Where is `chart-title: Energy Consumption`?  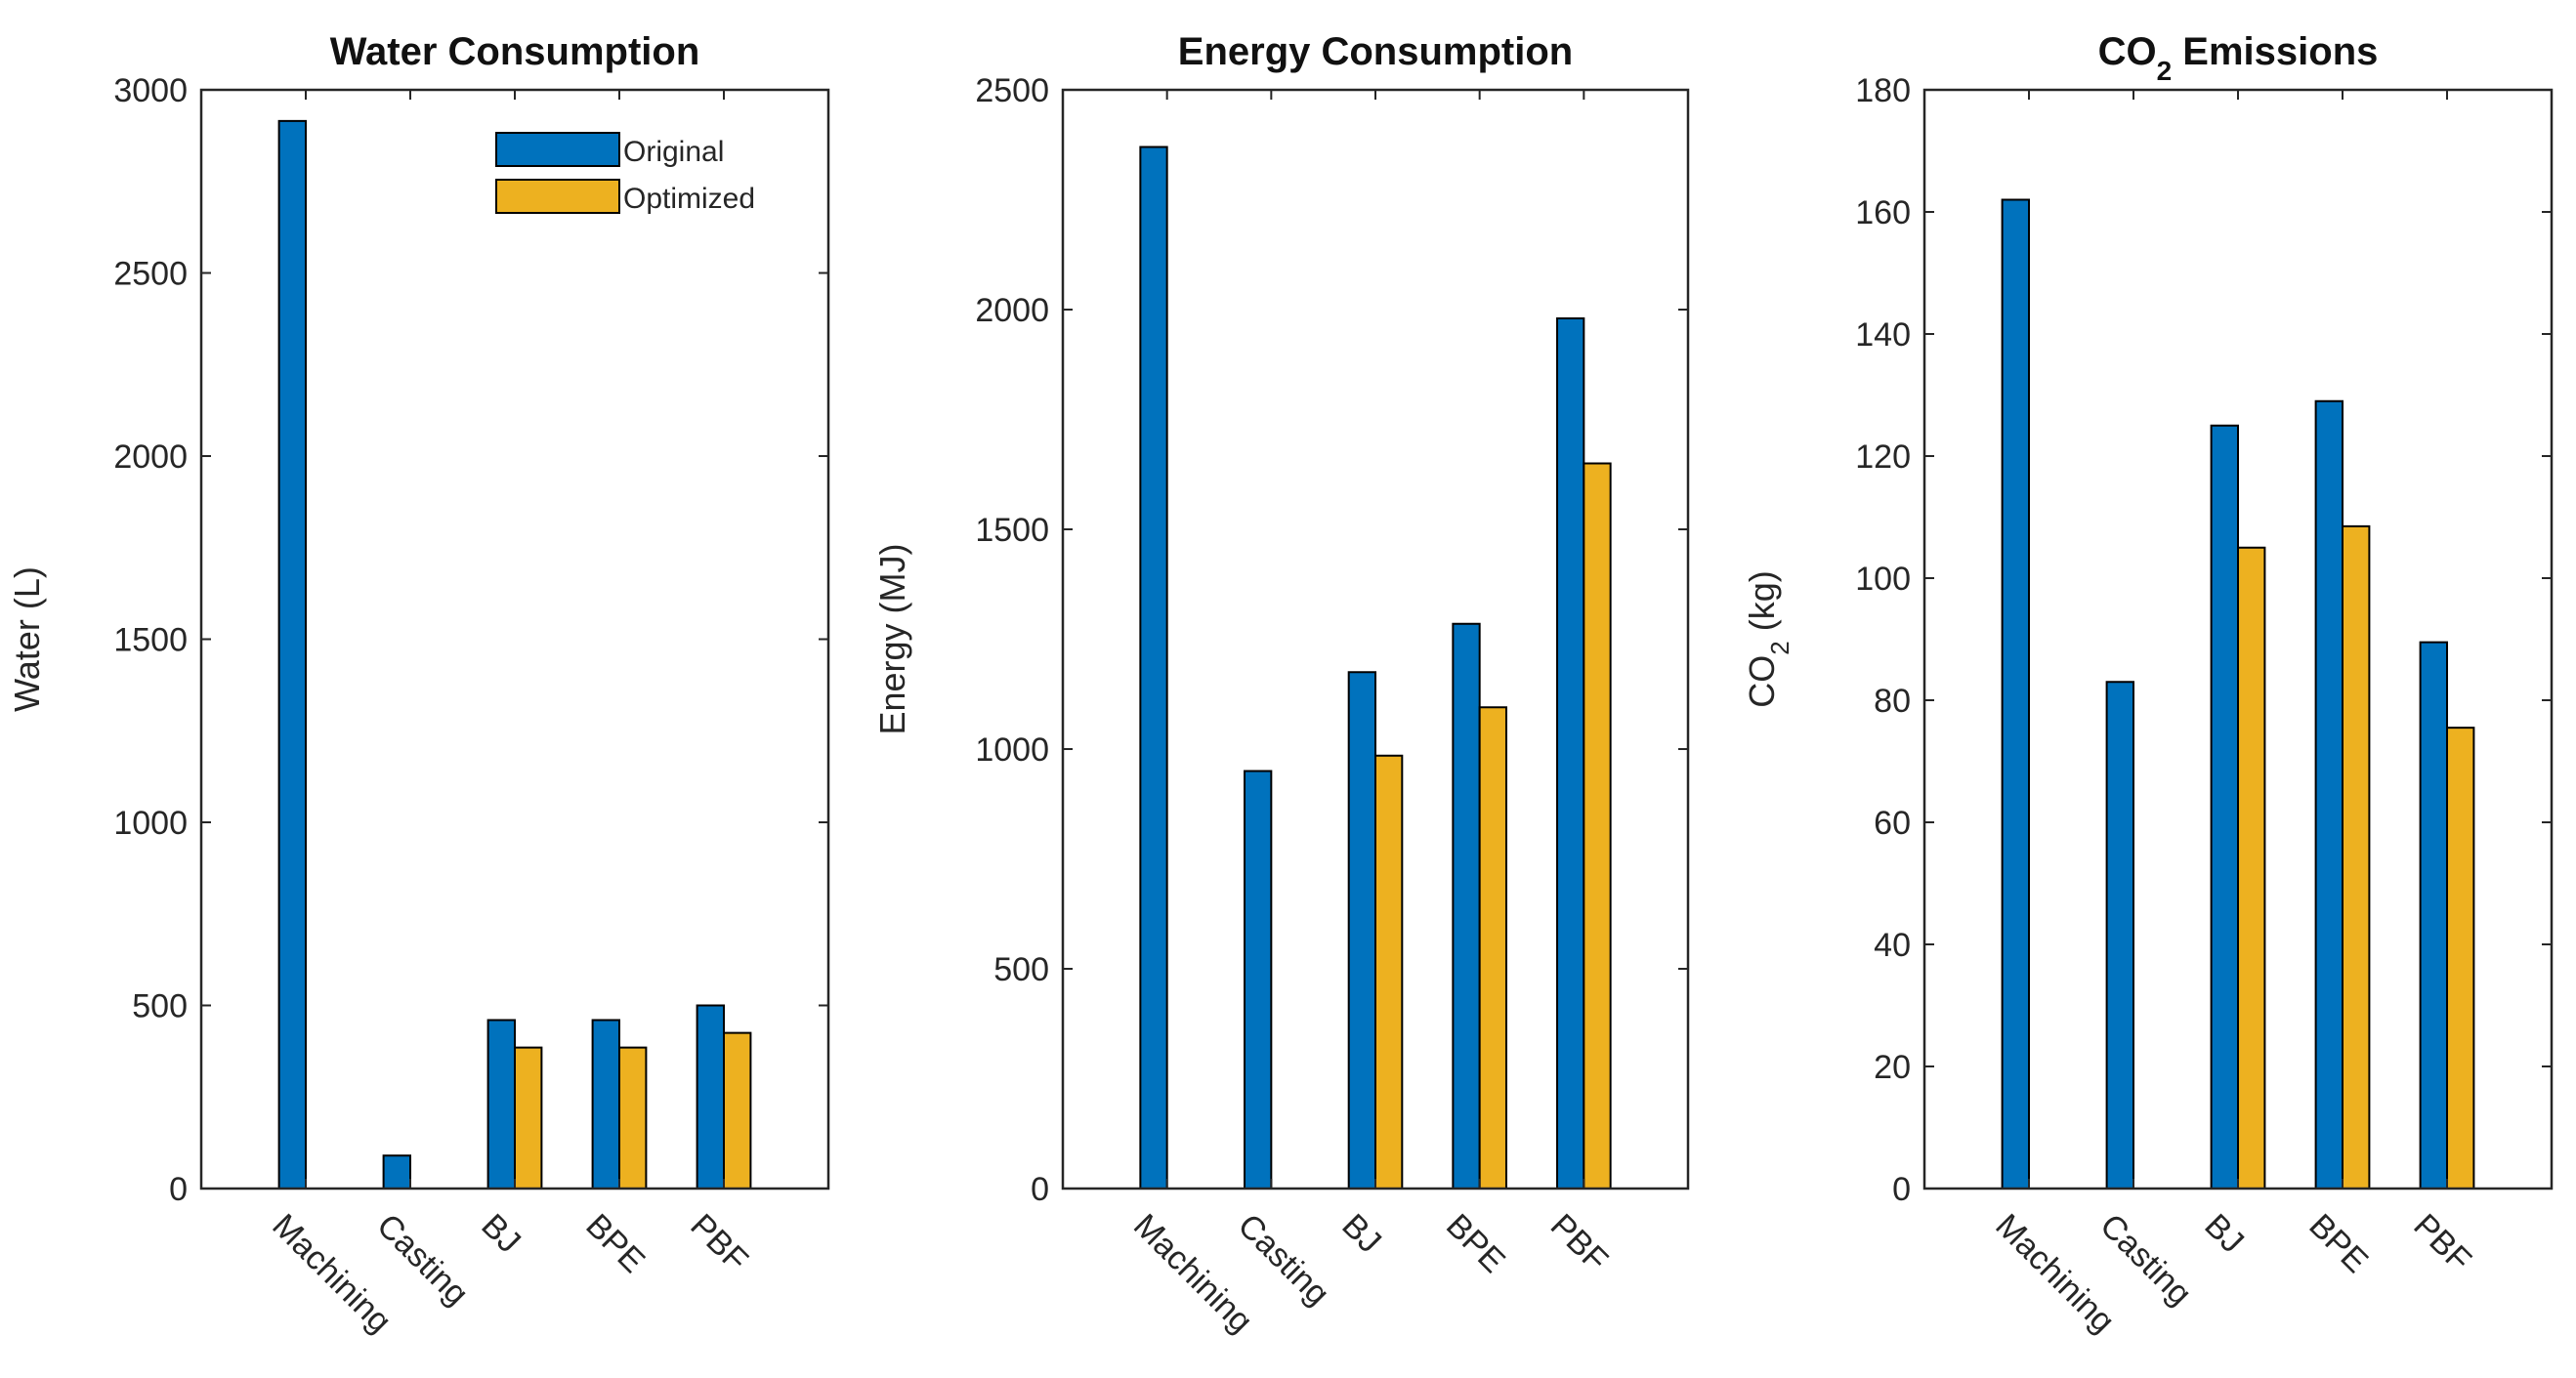
chart-title: Energy Consumption is located at coordinates (1375, 51).